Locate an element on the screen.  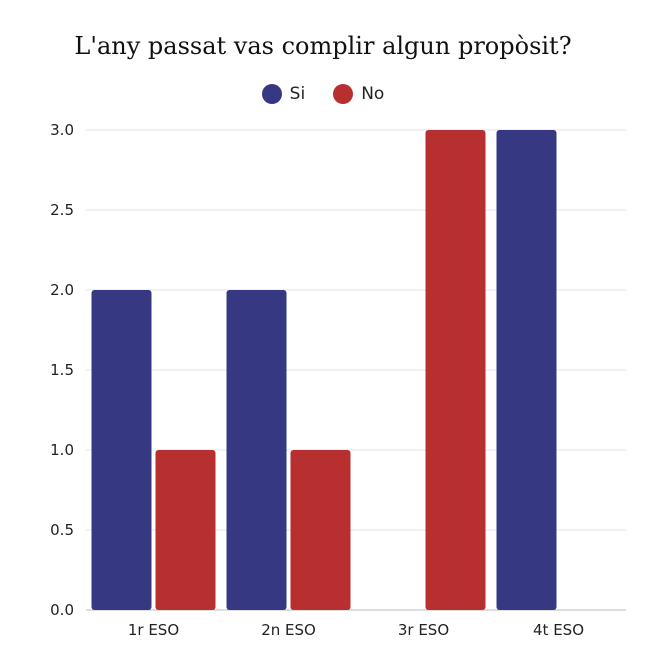
chart-title: L'any passat vas complir algun propòsit? is located at coordinates (323, 46).